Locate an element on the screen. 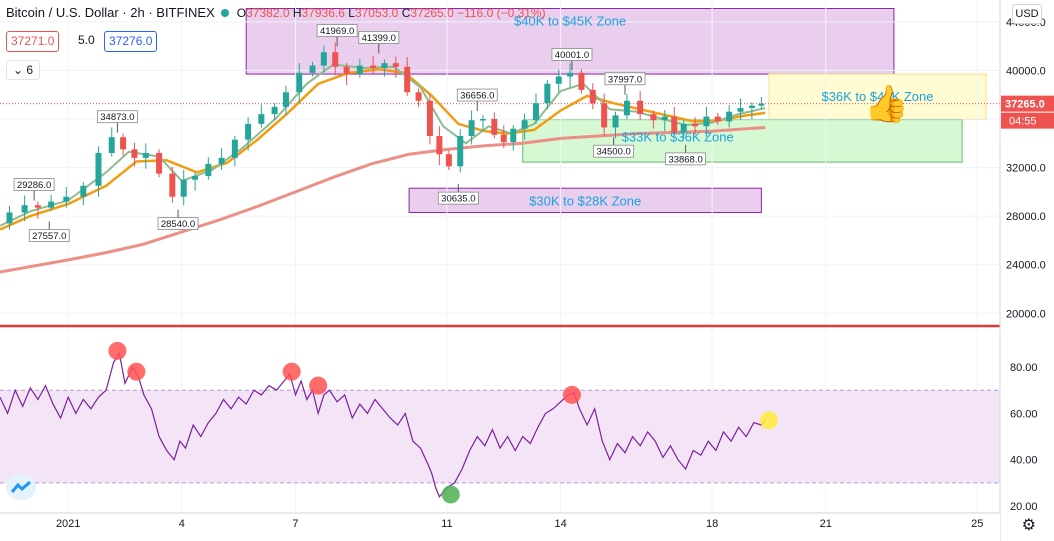 This screenshot has height=541, width=1054. annotation-label-6: 36656.0 is located at coordinates (477, 96).